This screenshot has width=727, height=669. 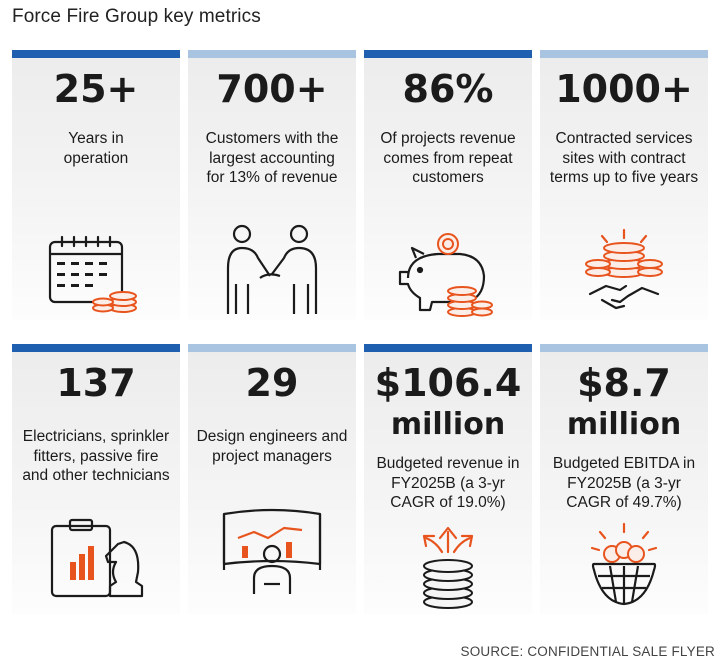 What do you see at coordinates (272, 89) in the screenshot?
I see `metric-value: 700+` at bounding box center [272, 89].